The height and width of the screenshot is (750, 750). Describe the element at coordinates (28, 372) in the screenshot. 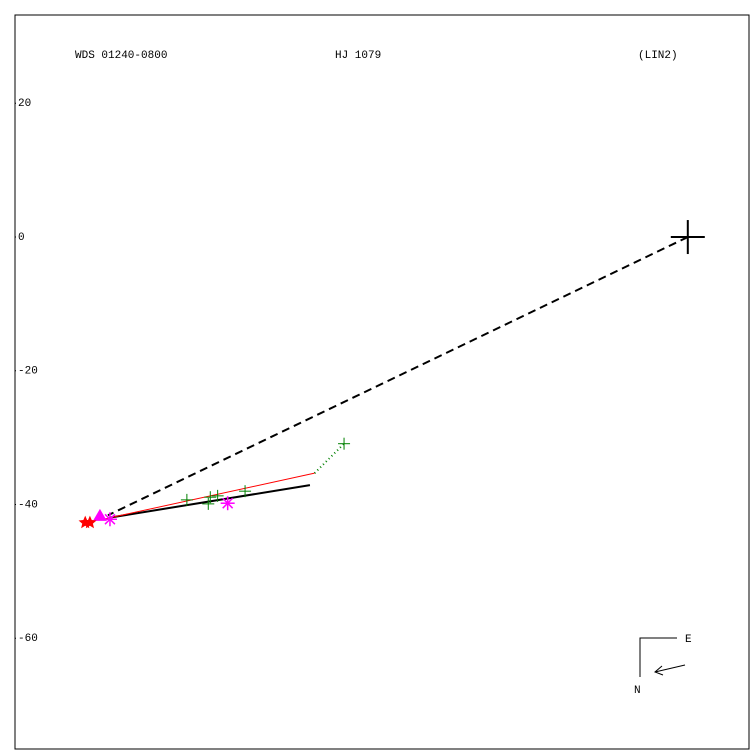

I see `y-tick-label: -20` at that location.